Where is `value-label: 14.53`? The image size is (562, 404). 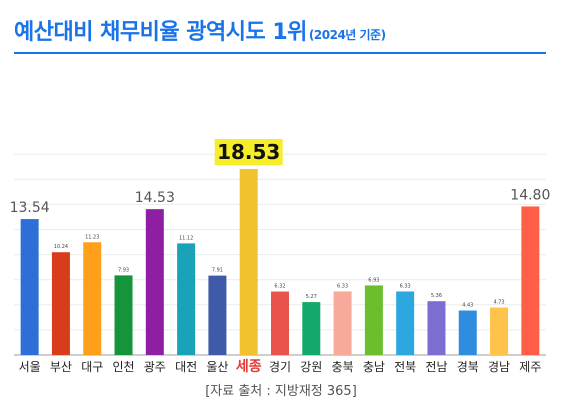
value-label: 14.53 is located at coordinates (155, 198).